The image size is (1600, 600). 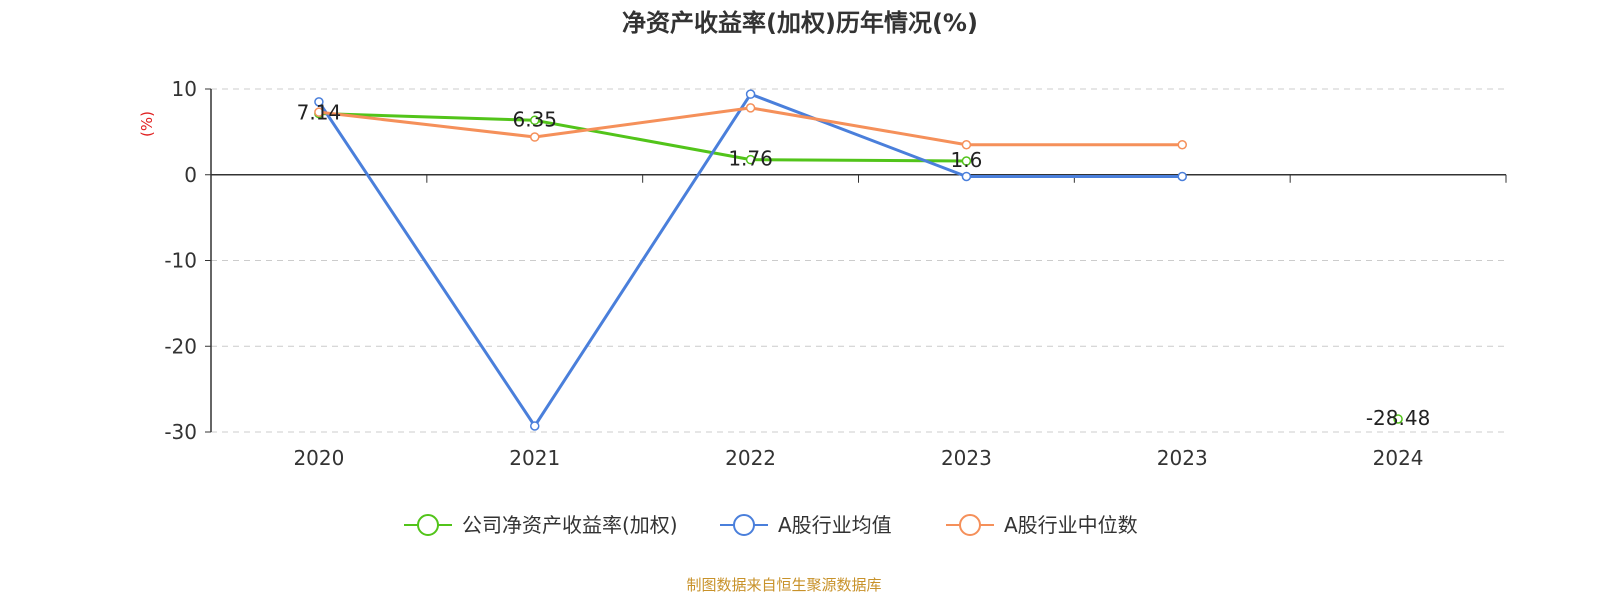 What do you see at coordinates (750, 458) in the screenshot?
I see `x-tick-label: 2022` at bounding box center [750, 458].